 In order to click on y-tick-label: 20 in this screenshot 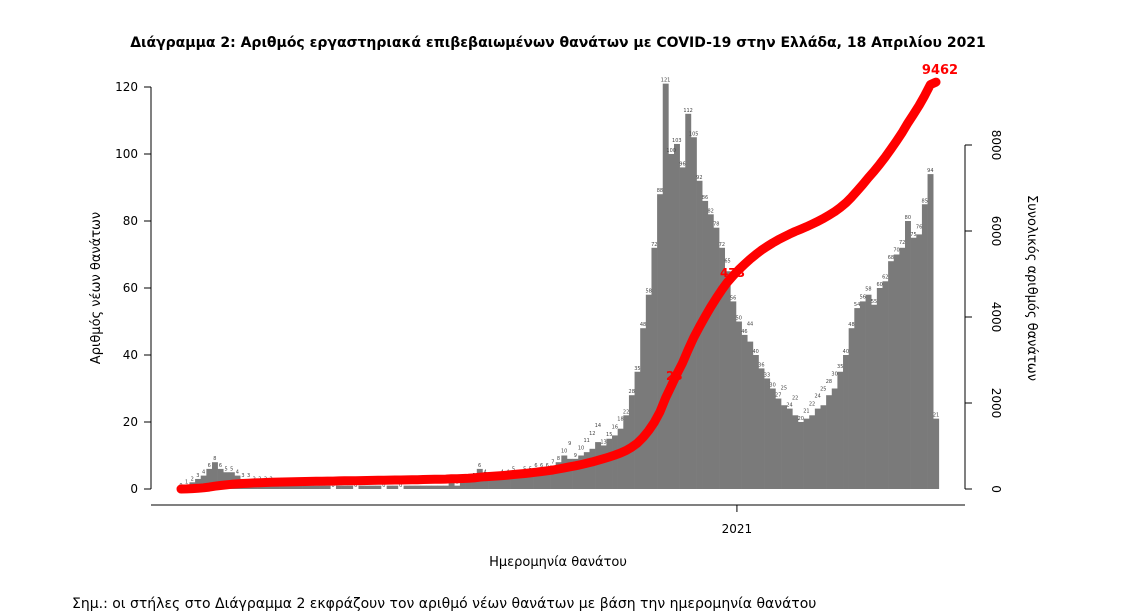, I will do `click(130, 422)`.